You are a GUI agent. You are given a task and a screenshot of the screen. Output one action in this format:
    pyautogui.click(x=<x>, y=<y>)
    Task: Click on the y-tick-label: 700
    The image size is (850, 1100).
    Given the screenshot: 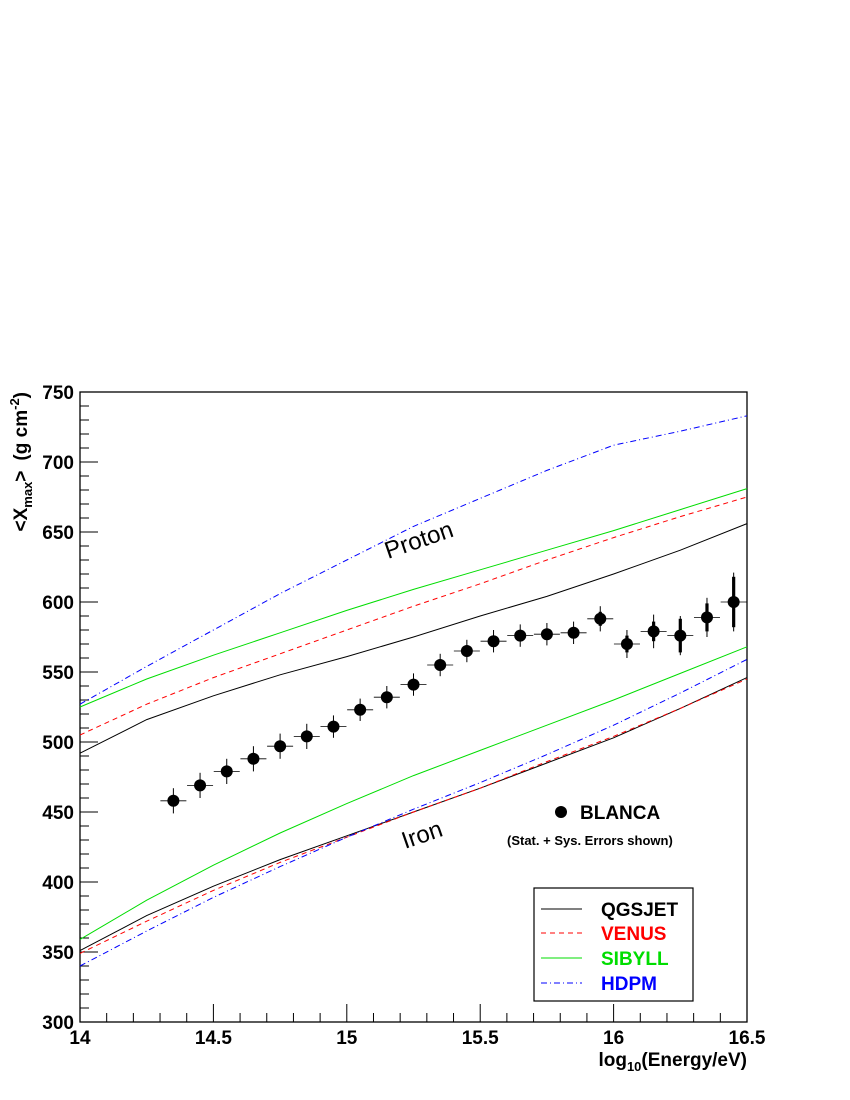 What is the action you would take?
    pyautogui.click(x=58, y=463)
    